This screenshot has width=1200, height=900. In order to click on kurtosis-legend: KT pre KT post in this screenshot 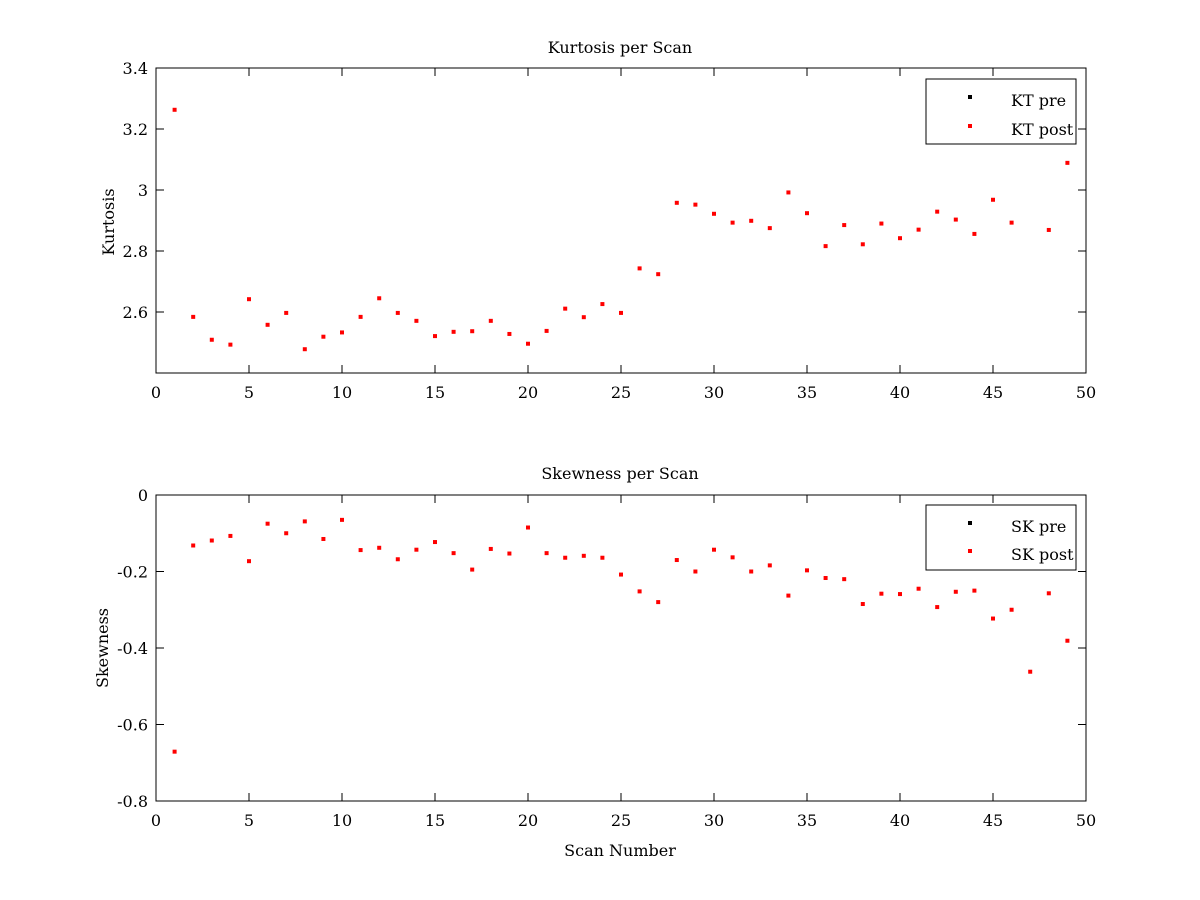, I will do `click(1001, 111)`.